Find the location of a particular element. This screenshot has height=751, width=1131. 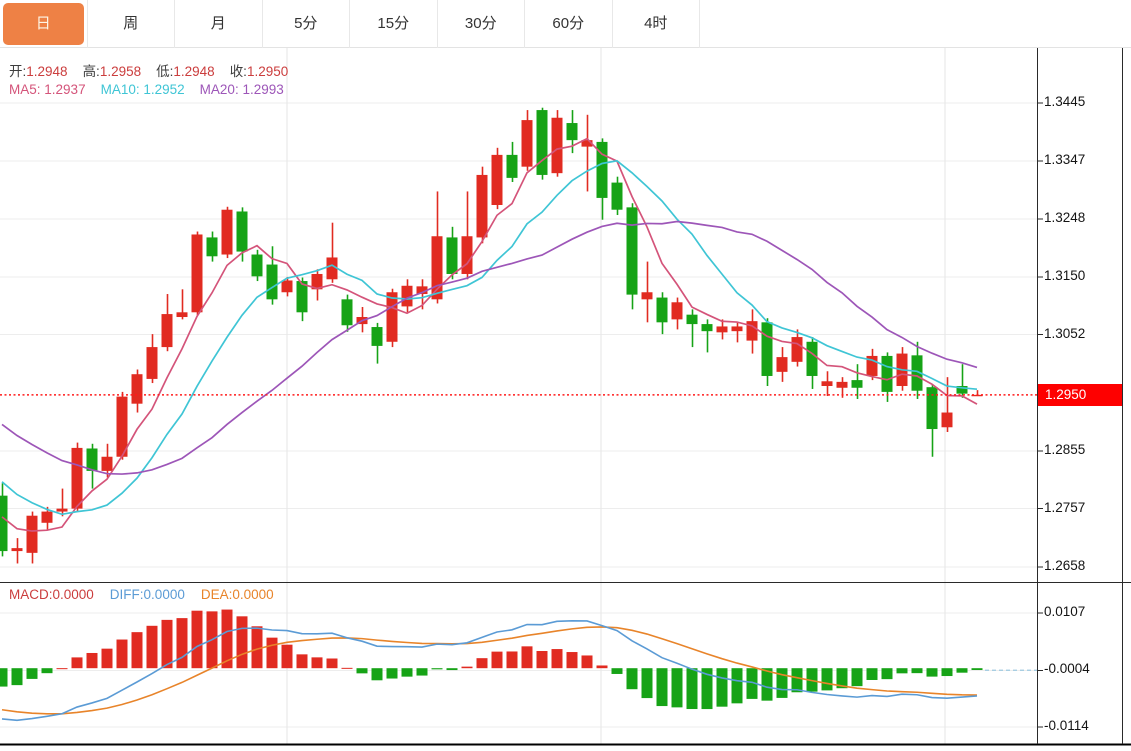

open-value: 1.2948 is located at coordinates (47, 71).